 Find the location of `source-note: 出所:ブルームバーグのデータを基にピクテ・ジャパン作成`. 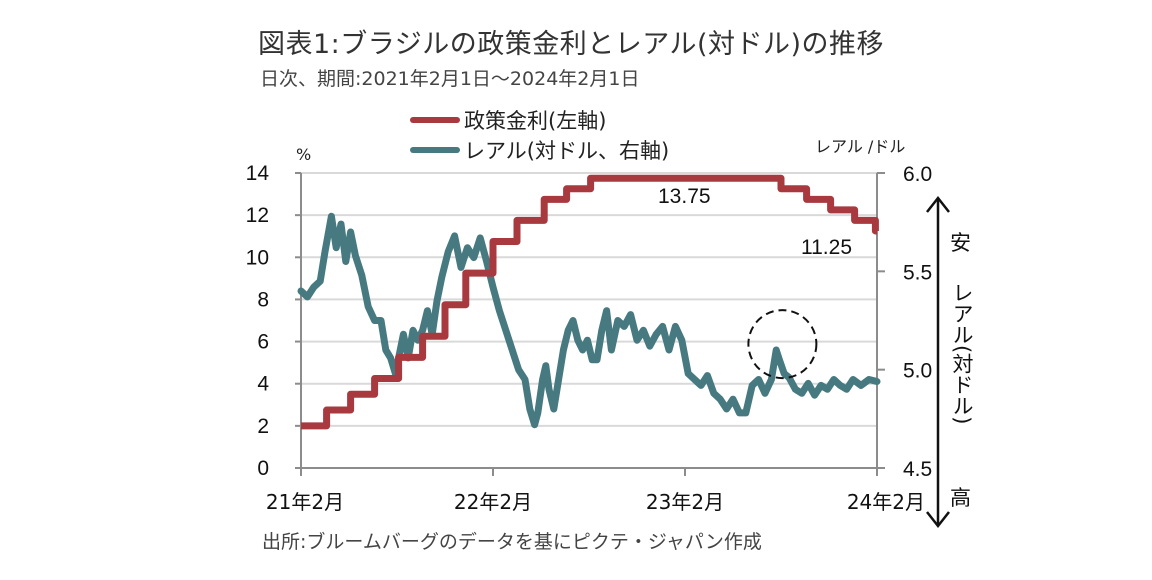

source-note: 出所:ブルームバーグのデータを基にピクテ・ジャパン作成 is located at coordinates (512, 542).